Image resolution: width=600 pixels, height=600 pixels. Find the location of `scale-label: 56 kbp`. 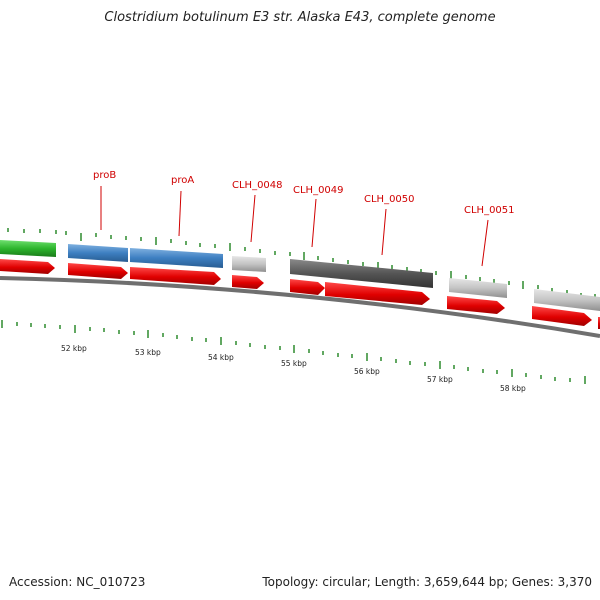

scale-label: 56 kbp is located at coordinates (367, 371).